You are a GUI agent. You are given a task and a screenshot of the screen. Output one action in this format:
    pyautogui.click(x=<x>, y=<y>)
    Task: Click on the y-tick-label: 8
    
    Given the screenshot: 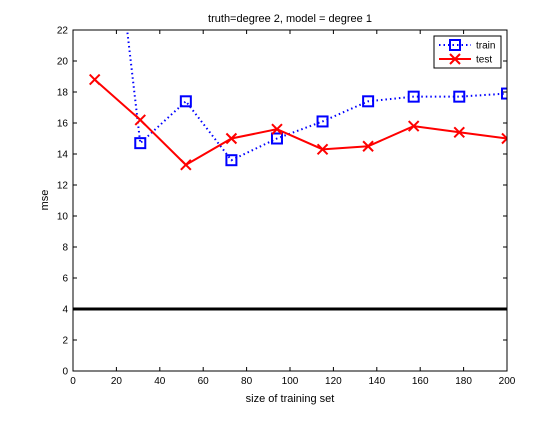 What is the action you would take?
    pyautogui.click(x=65, y=248)
    